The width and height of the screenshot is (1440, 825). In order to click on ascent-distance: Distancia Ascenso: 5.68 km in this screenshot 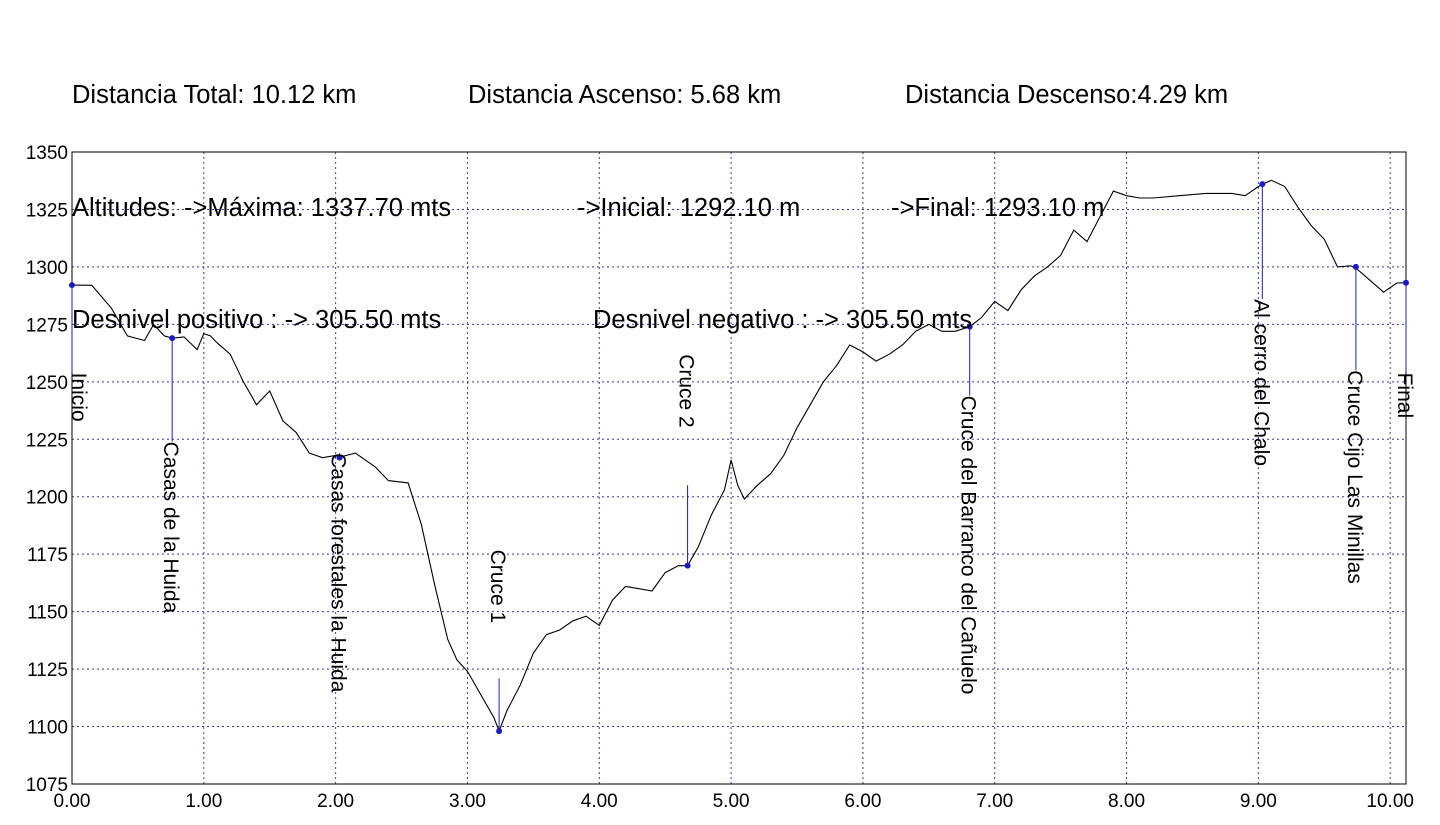, I will do `click(625, 95)`.